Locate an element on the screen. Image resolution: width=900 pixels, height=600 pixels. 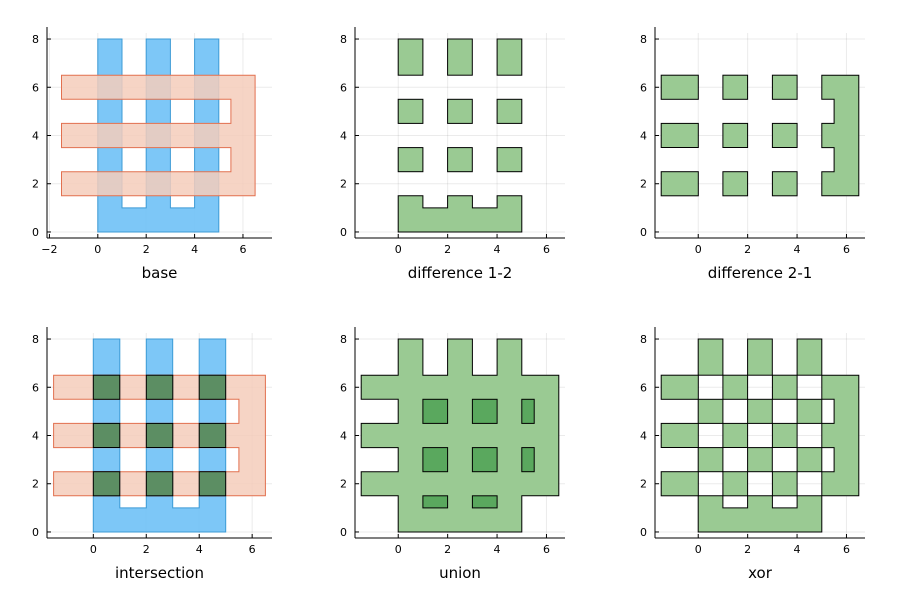
panel-union: 0 2 4 6 0 2 4 6 8 union is located at coordinates (452, 454).